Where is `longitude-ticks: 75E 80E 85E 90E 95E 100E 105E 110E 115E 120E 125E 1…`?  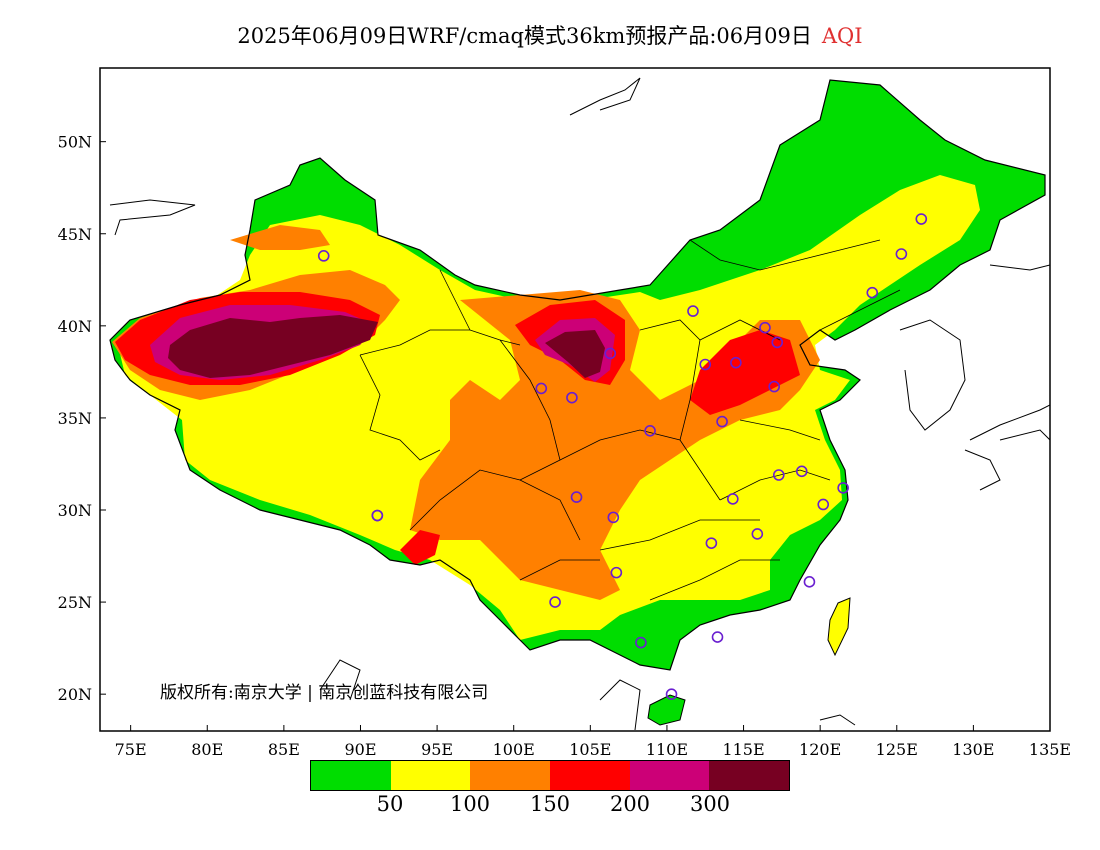 longitude-ticks: 75E 80E 85E 90E 95E 100E 105E 110E 115E 120E 125E 1… is located at coordinates (593, 742).